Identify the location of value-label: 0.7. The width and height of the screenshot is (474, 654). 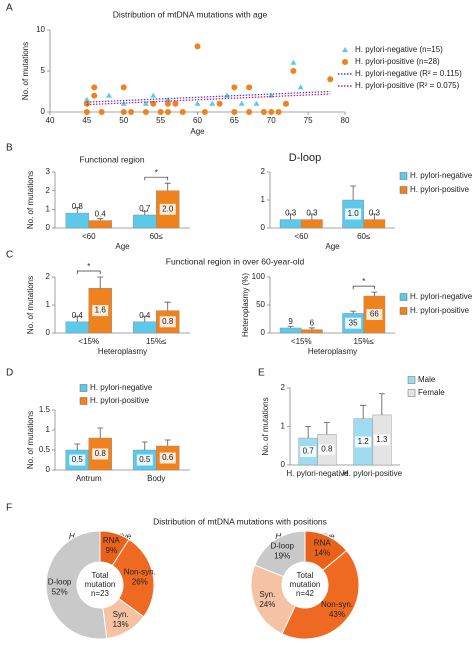
(309, 451).